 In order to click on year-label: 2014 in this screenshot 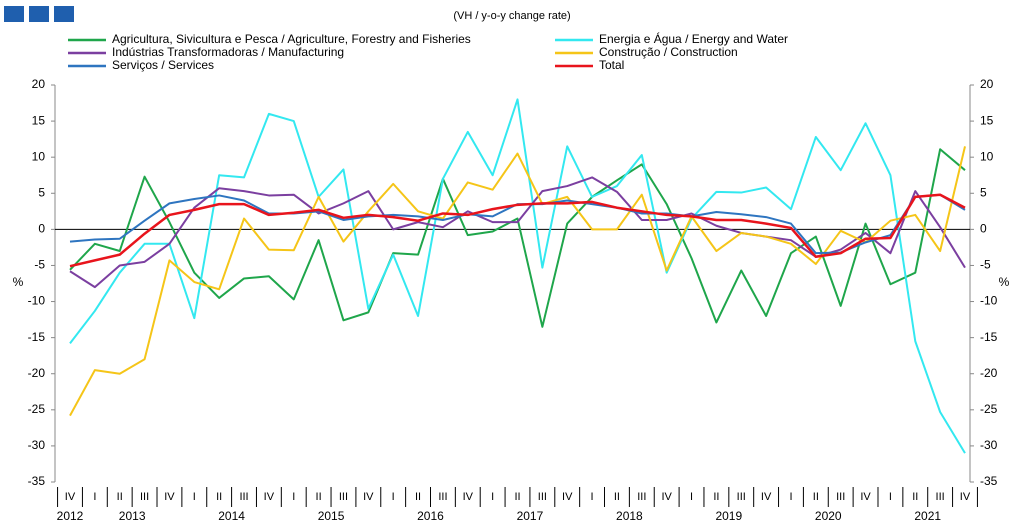, I will do `click(231, 516)`.